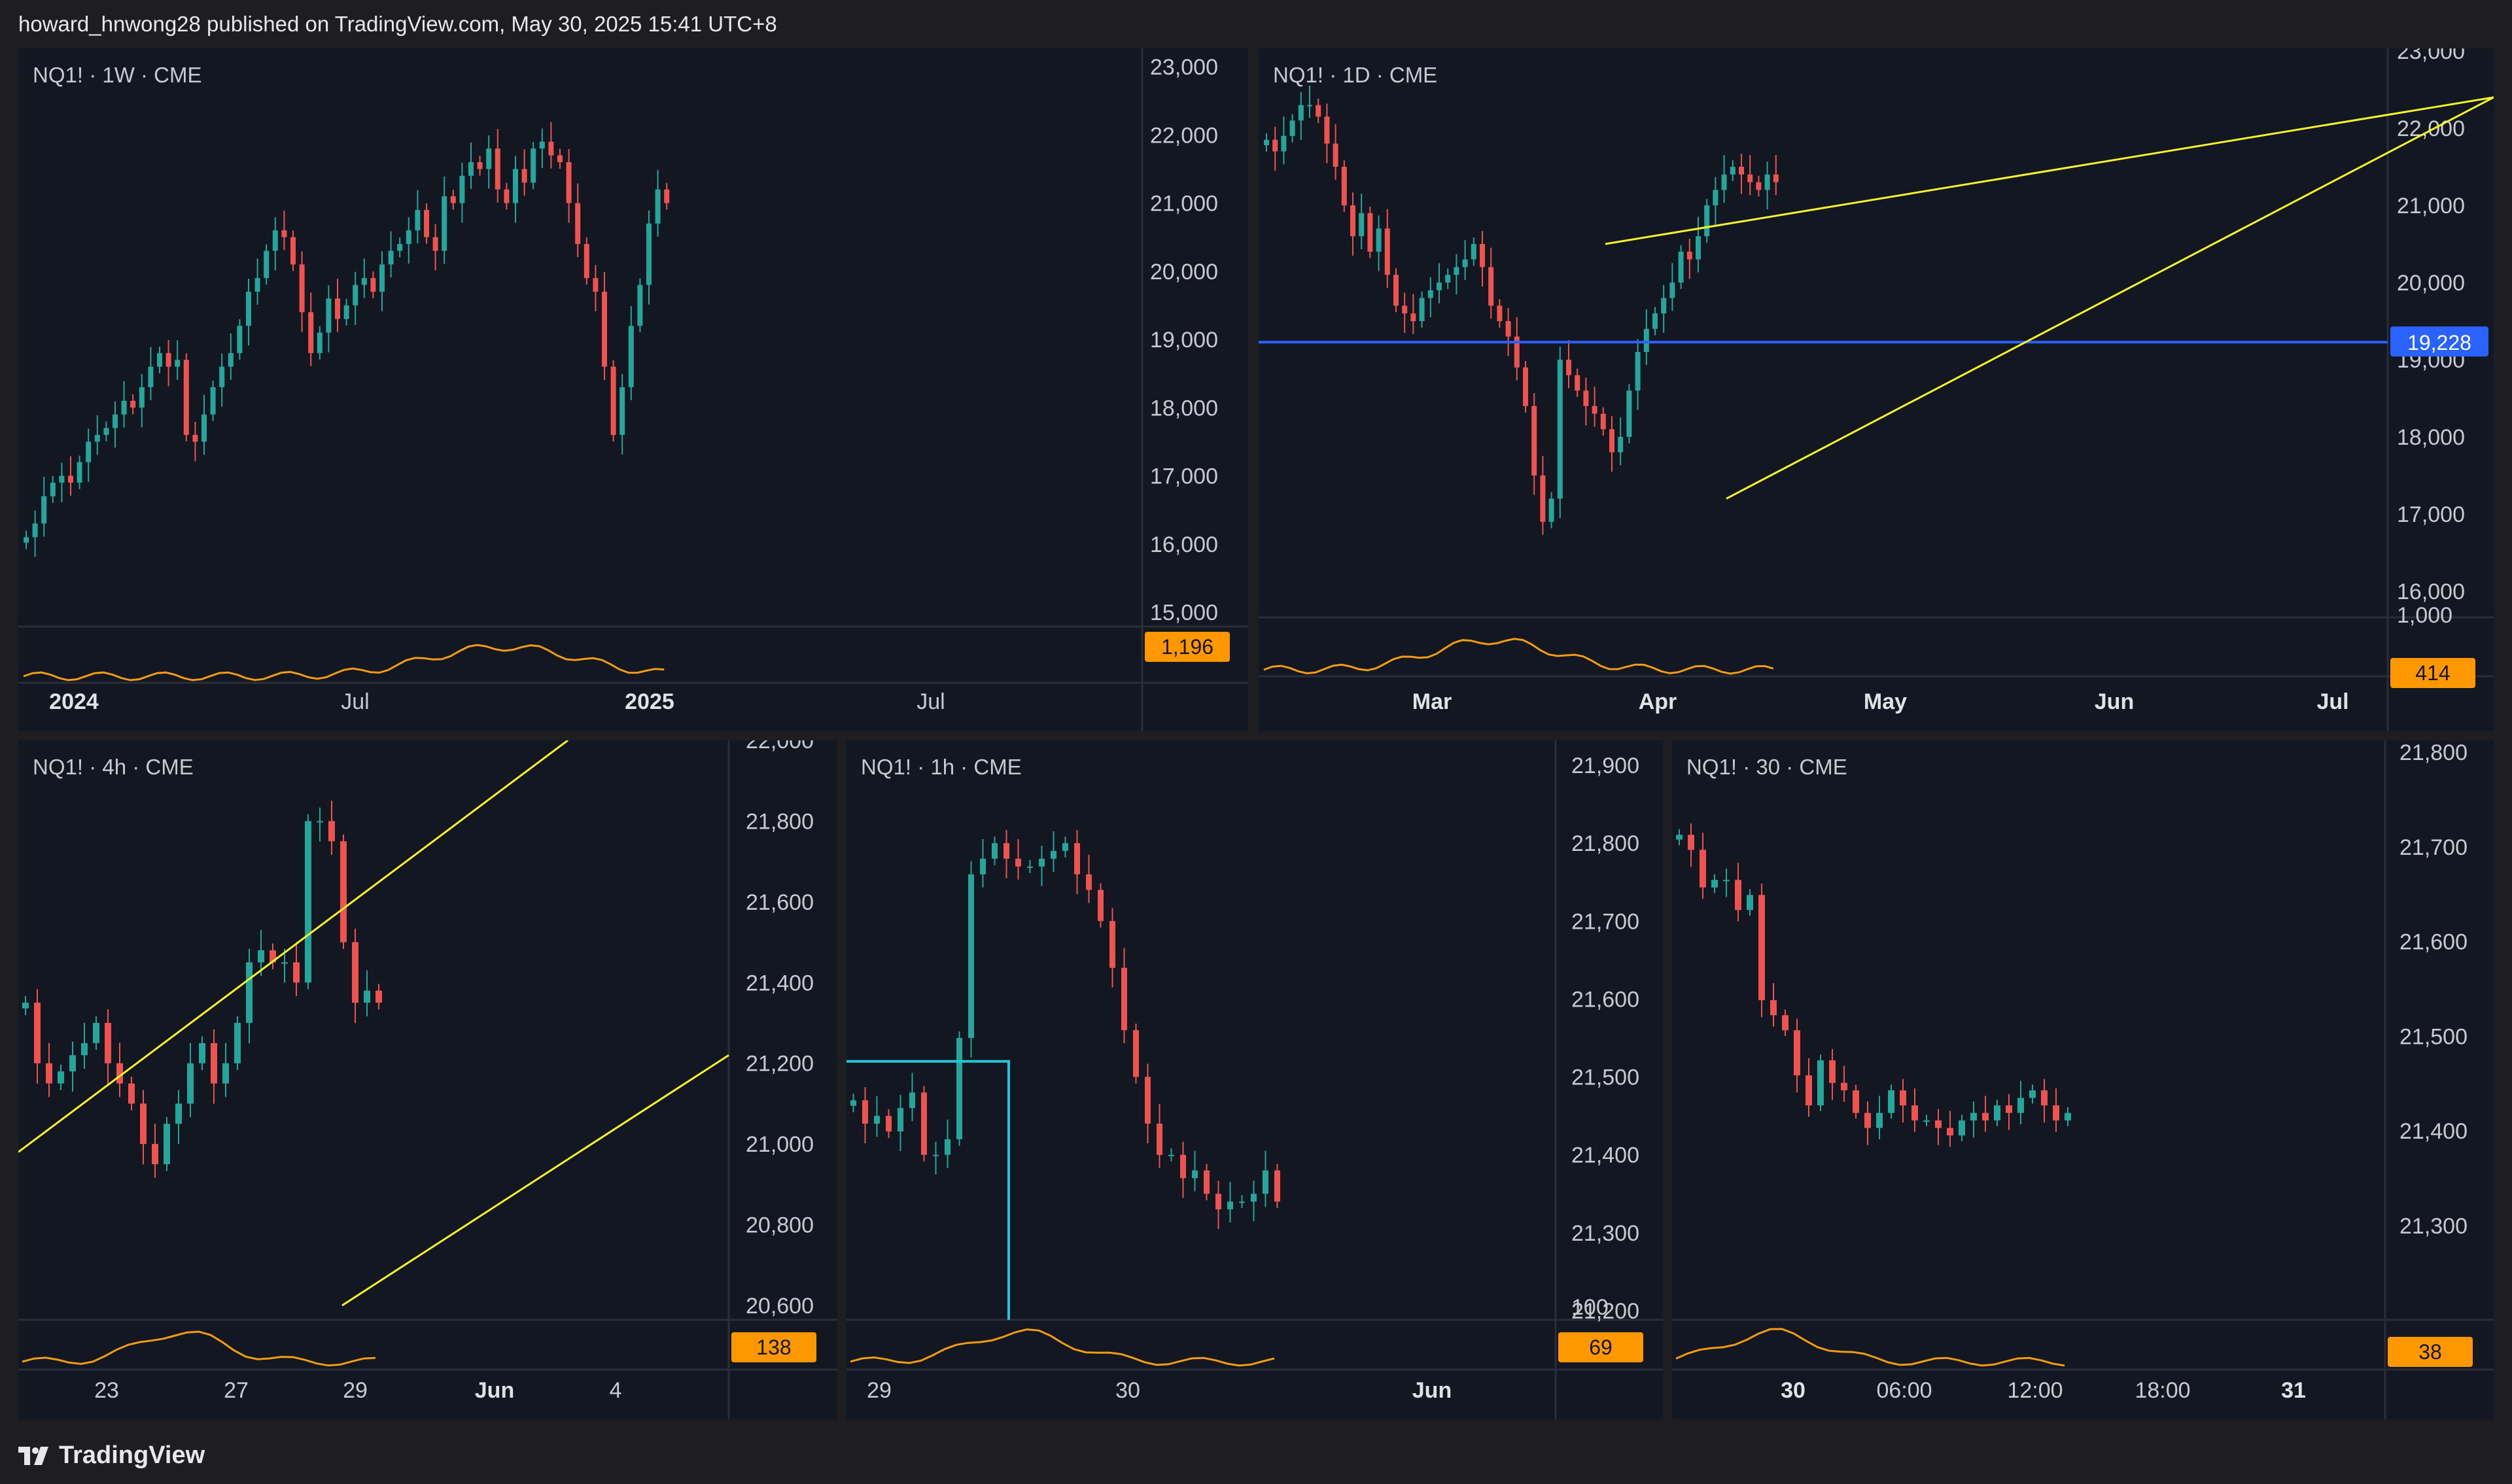 The height and width of the screenshot is (1484, 2512). I want to click on x-tick-label: 18:00, so click(2162, 1390).